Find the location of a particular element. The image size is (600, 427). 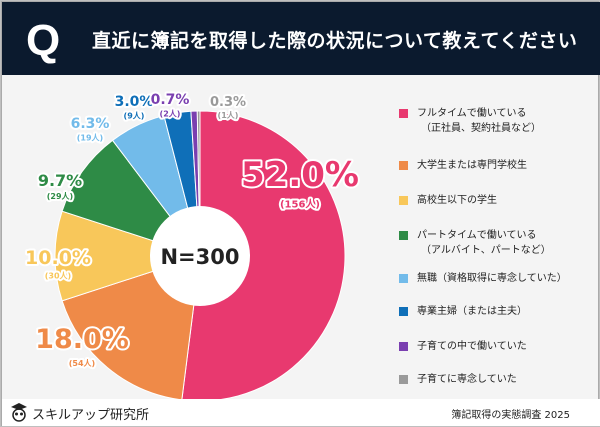

brand-logo-text: スキルアップ研究所 is located at coordinates (91, 415).